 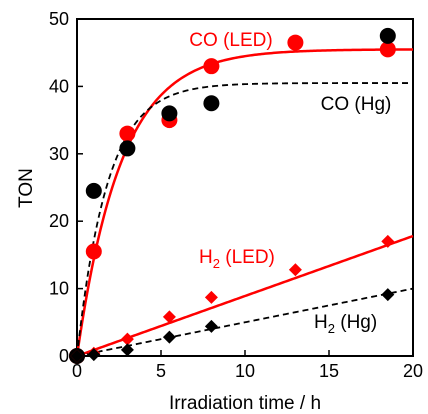 I want to click on y-tick-label-3: 30, so click(x=59, y=154).